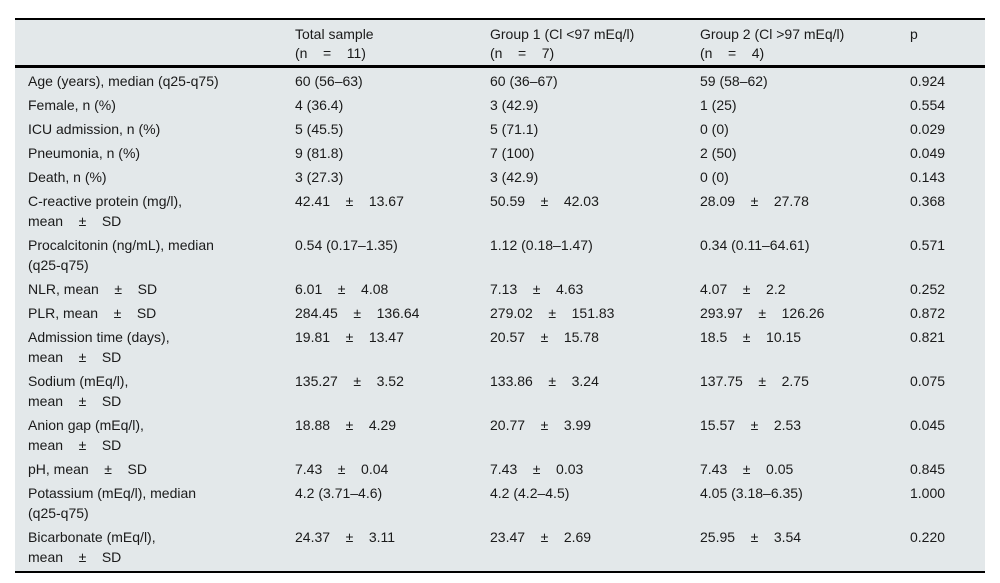 The image size is (1000, 583). Describe the element at coordinates (78, 391) in the screenshot. I see `row-label: Sodium (mEq/l), mean ± SD` at that location.